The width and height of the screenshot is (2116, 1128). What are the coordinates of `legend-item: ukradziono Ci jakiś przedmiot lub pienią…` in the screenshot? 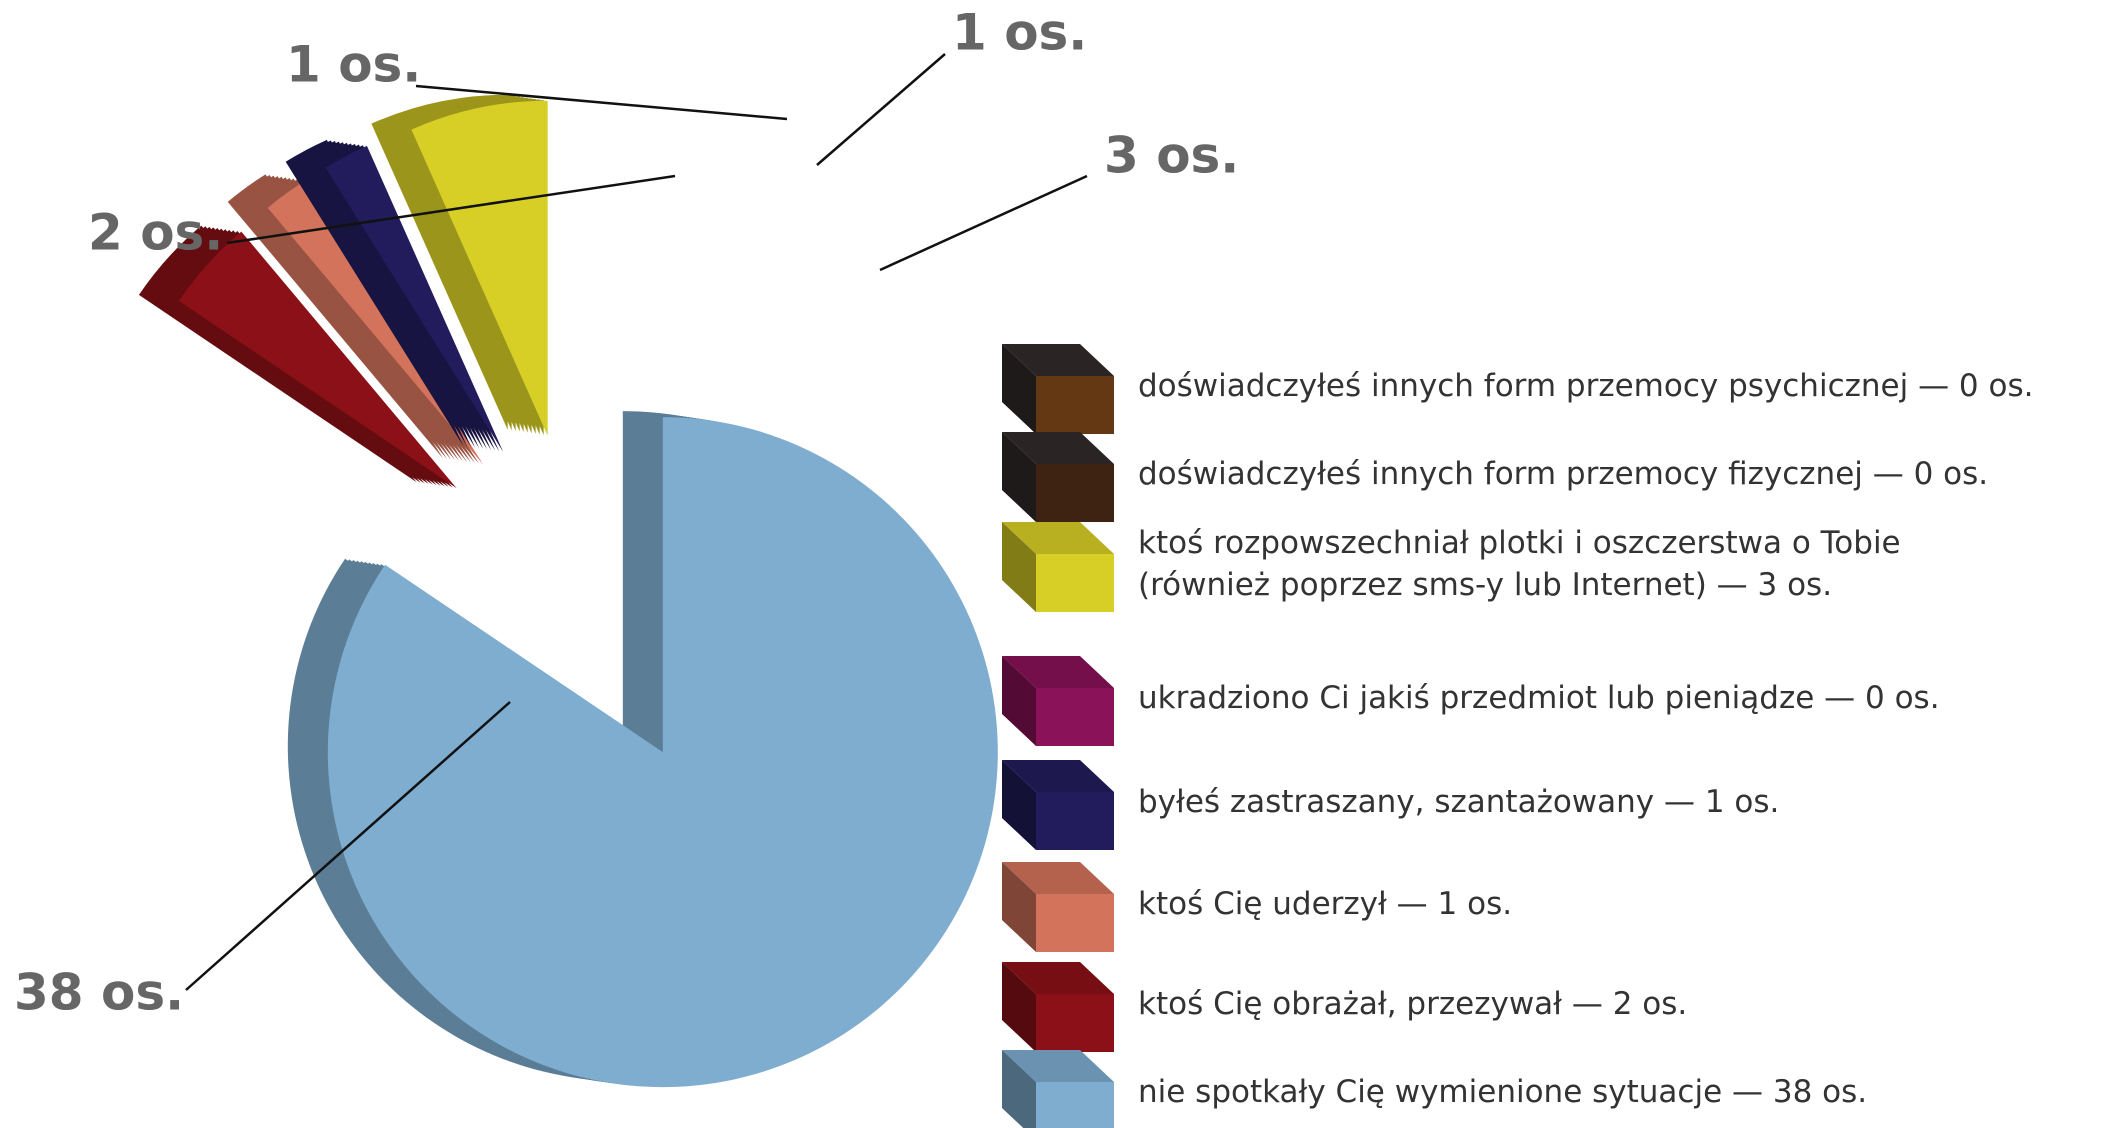 It's located at (1470, 698).